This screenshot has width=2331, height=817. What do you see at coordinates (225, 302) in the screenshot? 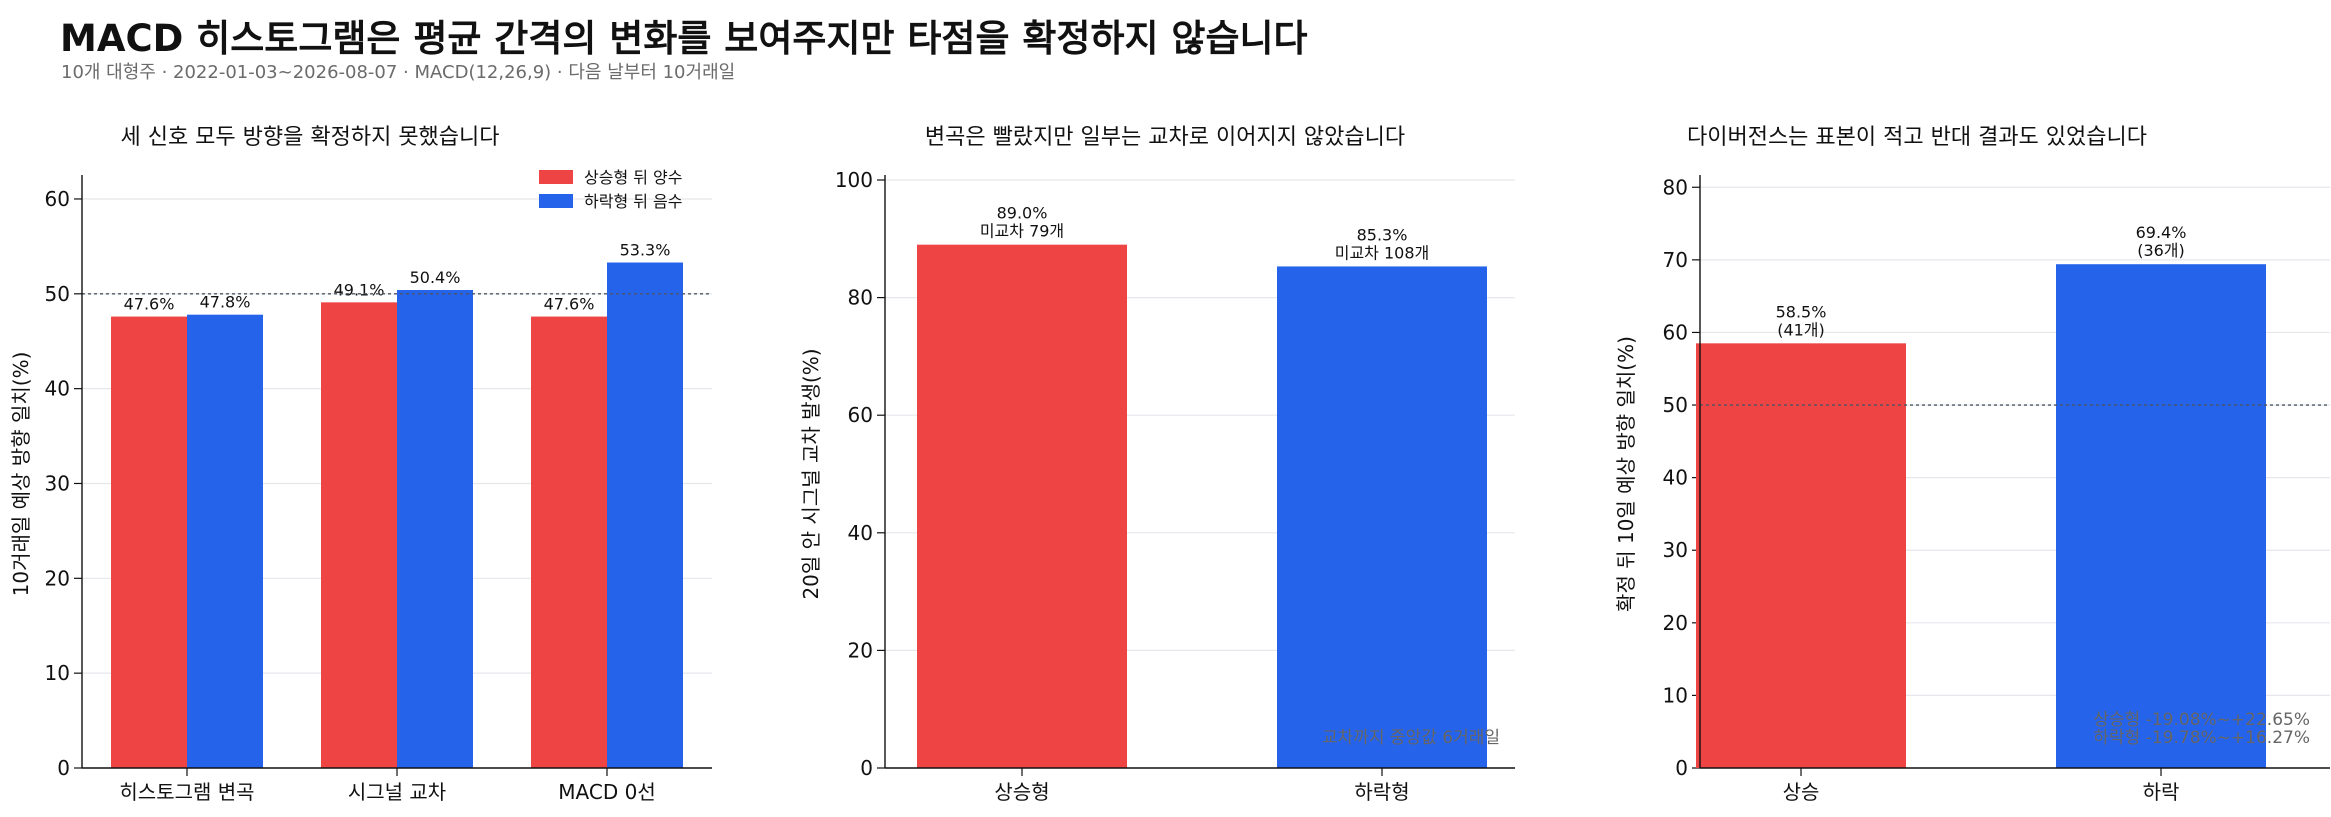
I see `data-label: 47.8%` at bounding box center [225, 302].